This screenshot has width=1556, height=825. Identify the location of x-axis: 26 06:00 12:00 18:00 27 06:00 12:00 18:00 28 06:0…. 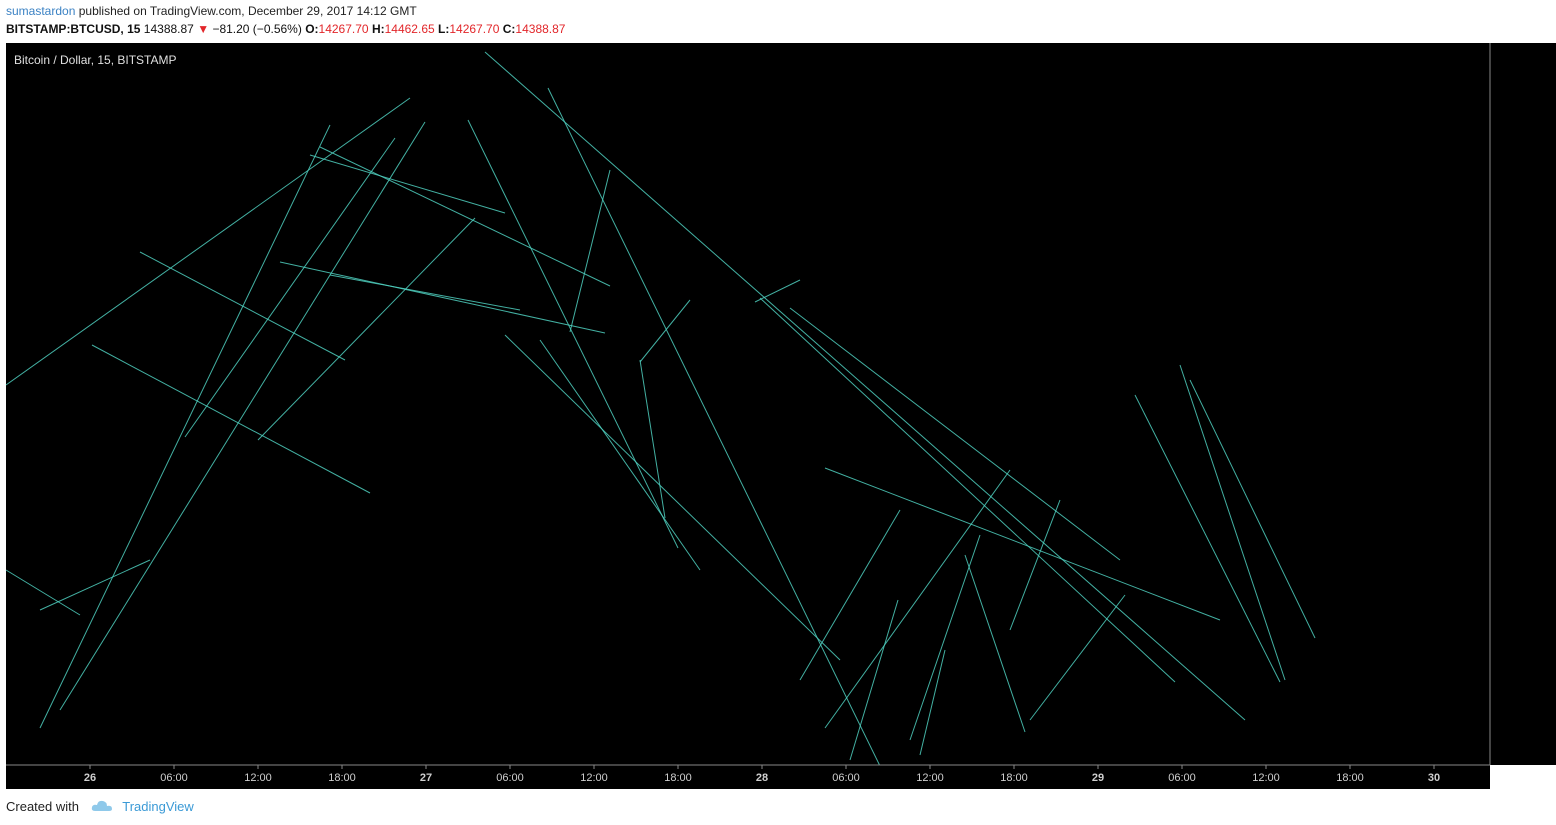
(748, 774).